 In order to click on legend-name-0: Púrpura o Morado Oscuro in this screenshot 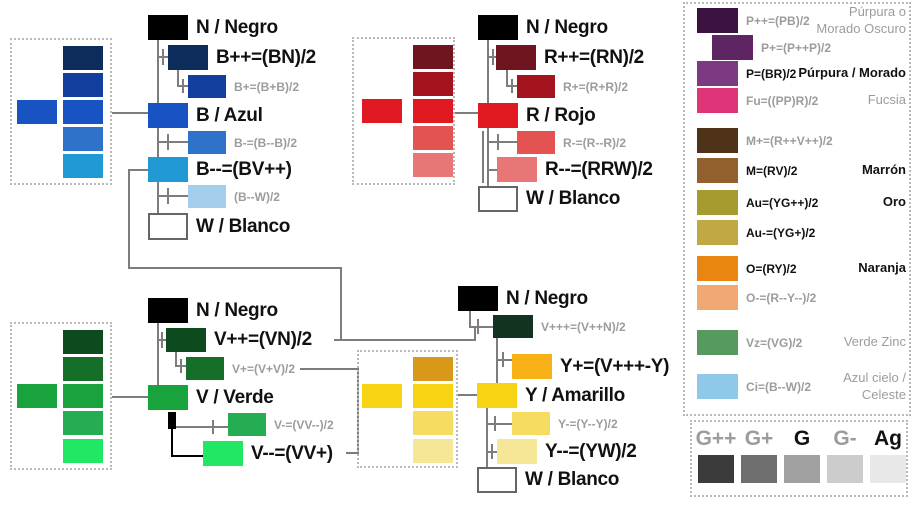, I will do `click(861, 20)`.